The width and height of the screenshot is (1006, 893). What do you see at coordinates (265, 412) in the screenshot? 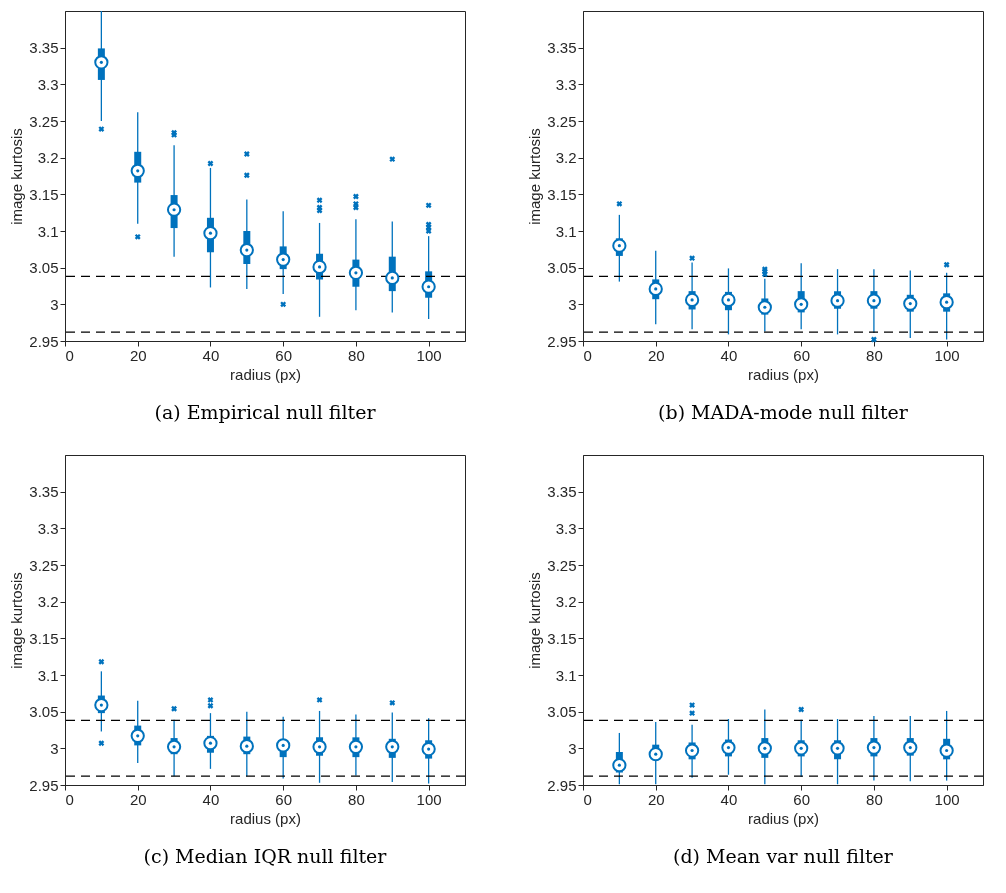
I see `text: (a) Empirical null filter` at bounding box center [265, 412].